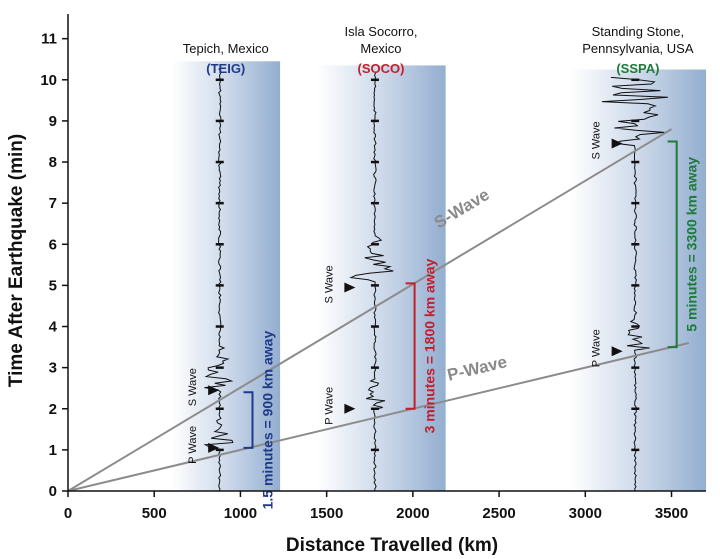 Image resolution: width=720 pixels, height=559 pixels. Describe the element at coordinates (380, 68) in the screenshot. I see `station-code: (SOCO)` at that location.